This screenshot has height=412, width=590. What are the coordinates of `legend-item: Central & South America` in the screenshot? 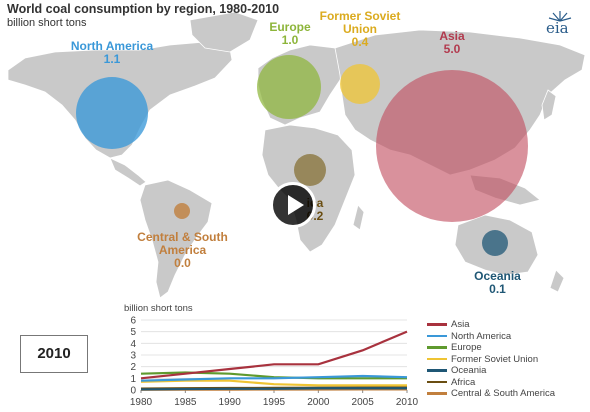 It's located at (491, 394).